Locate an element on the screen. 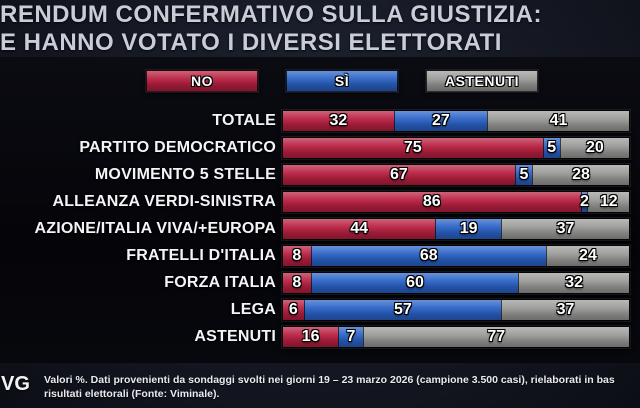 The image size is (640, 408). row-label: ASTENUTI is located at coordinates (235, 336).